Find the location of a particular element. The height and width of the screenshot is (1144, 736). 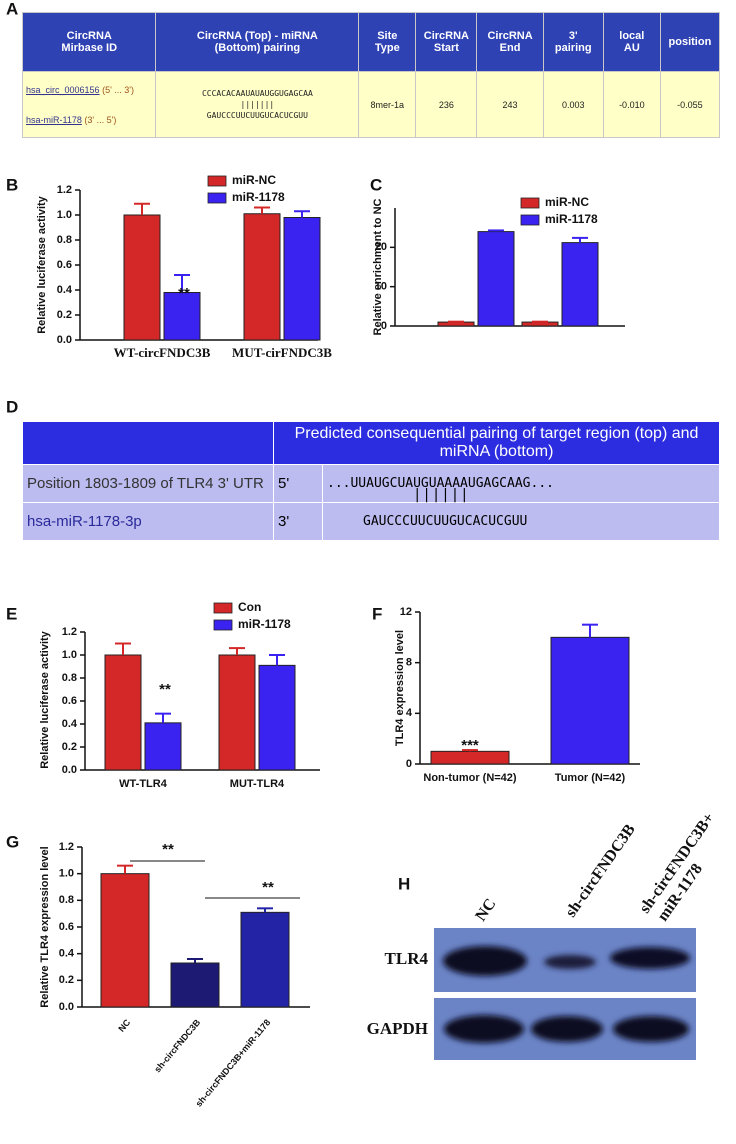

annotation: ** is located at coordinates (184, 293).